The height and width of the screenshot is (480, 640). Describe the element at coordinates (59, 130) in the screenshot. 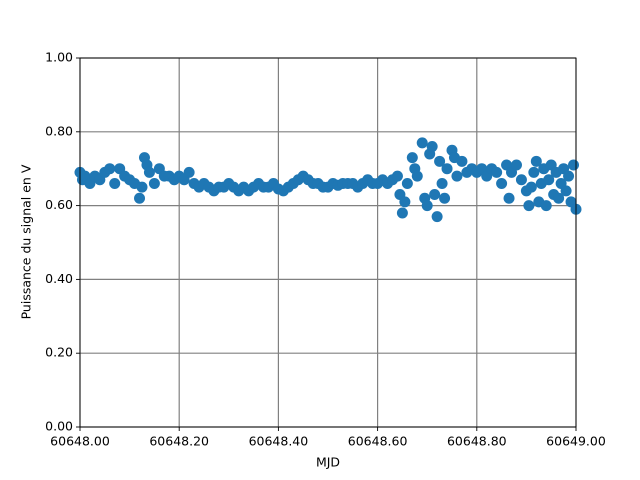

I see `y-tick-label: 0.80` at that location.